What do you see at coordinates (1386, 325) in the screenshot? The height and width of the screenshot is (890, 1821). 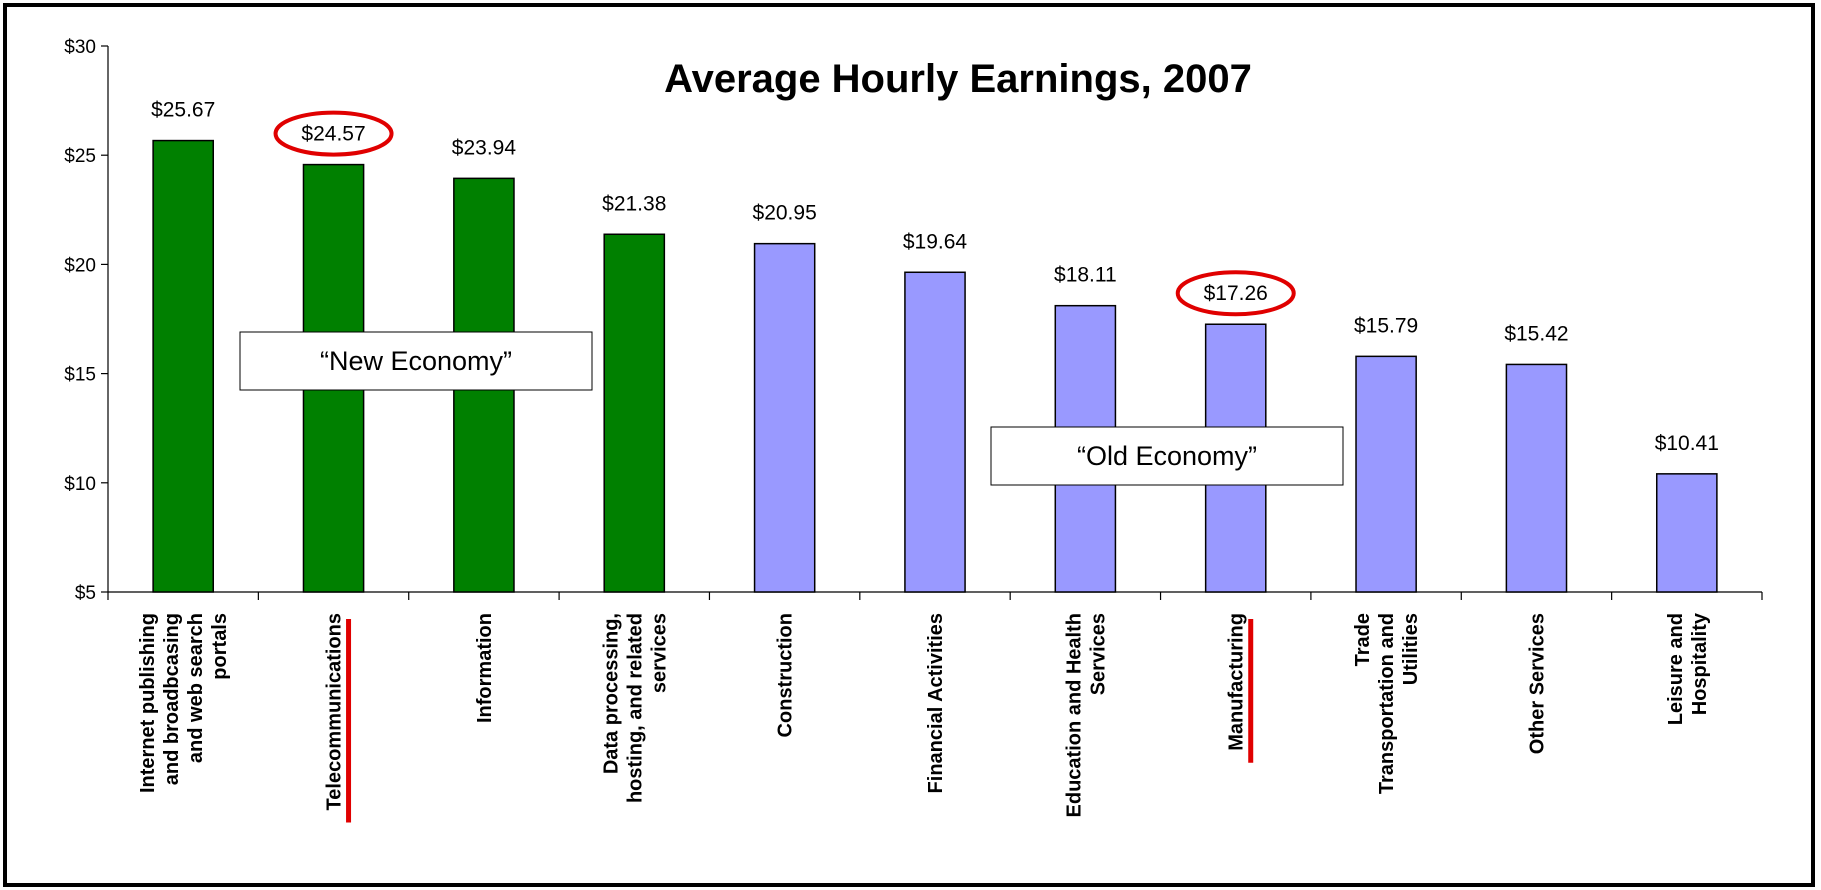 I see `data-label: $15.79` at bounding box center [1386, 325].